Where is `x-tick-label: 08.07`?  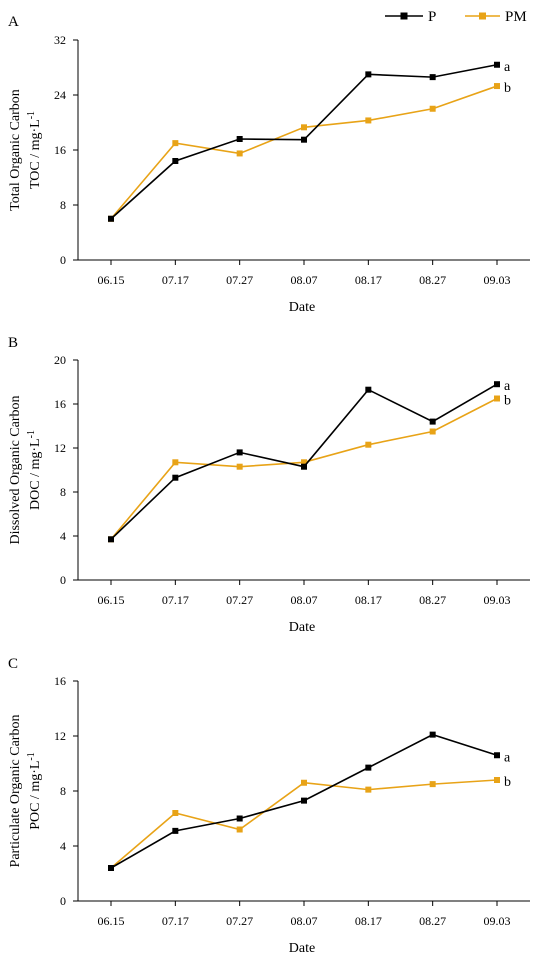 x-tick-label: 08.07 is located at coordinates (304, 600).